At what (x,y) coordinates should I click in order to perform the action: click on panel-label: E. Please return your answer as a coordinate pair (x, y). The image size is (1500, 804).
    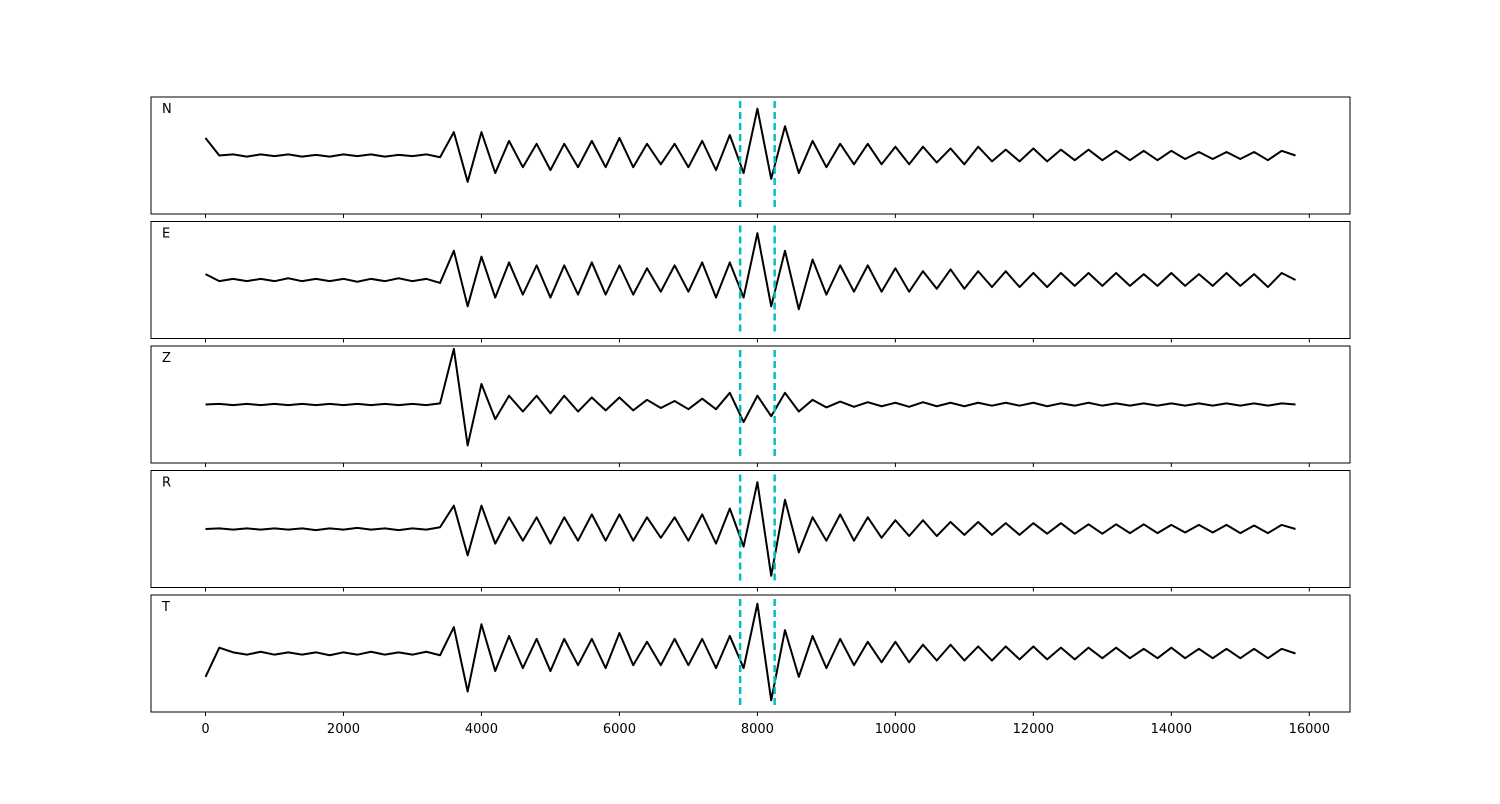
    Looking at the image, I should click on (166, 234).